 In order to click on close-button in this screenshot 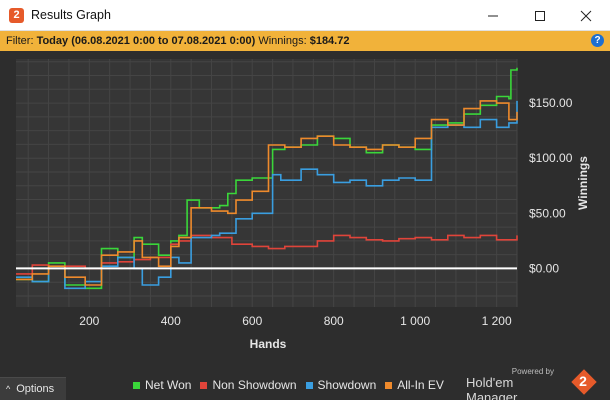, I will do `click(586, 15)`.